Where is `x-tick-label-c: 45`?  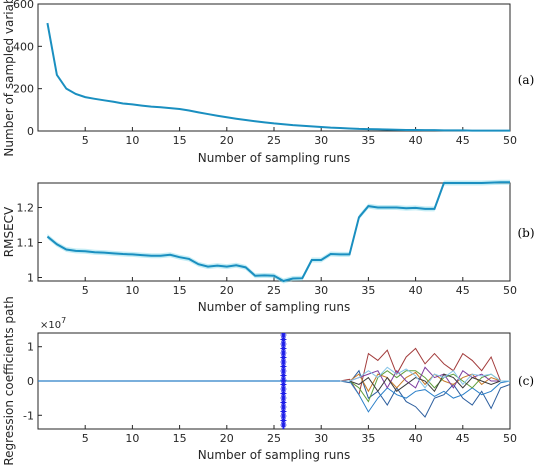
x-tick-label-c: 45 is located at coordinates (463, 438).